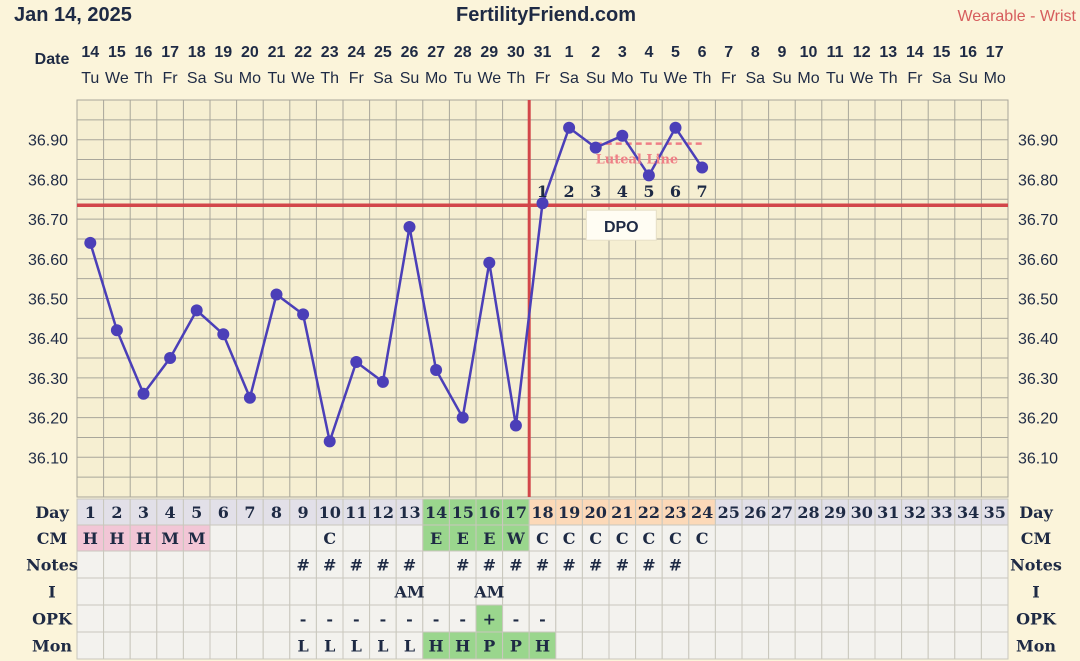 Image resolution: width=1080 pixels, height=661 pixels. I want to click on x-date-label: 10, so click(809, 52).